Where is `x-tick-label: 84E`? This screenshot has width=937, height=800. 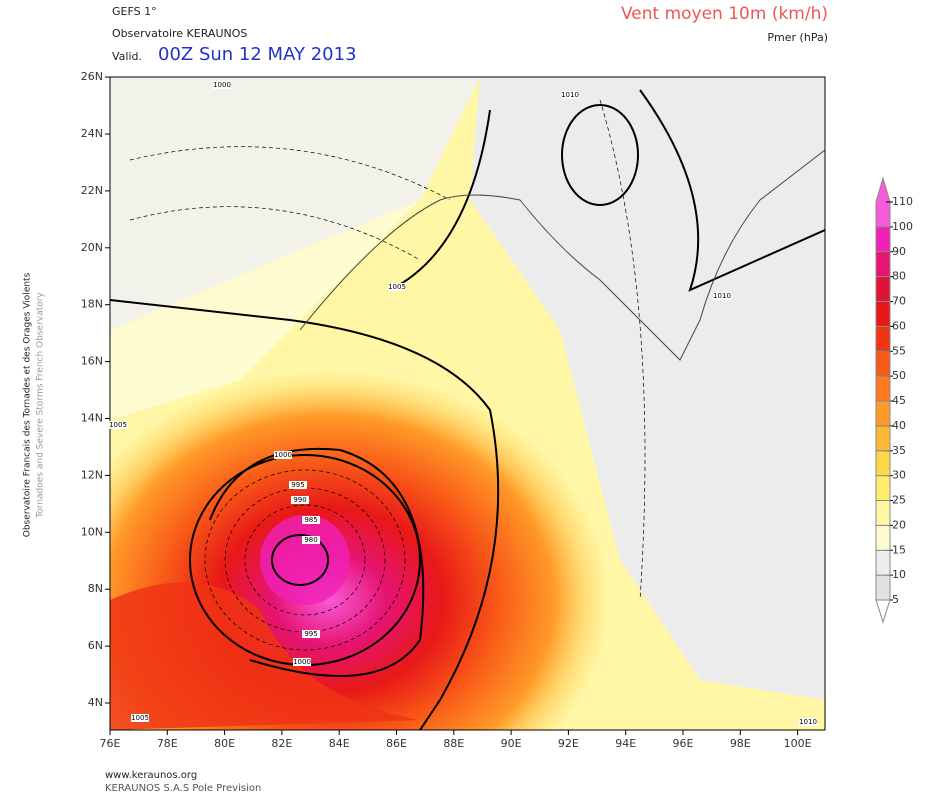 x-tick-label: 84E is located at coordinates (339, 743).